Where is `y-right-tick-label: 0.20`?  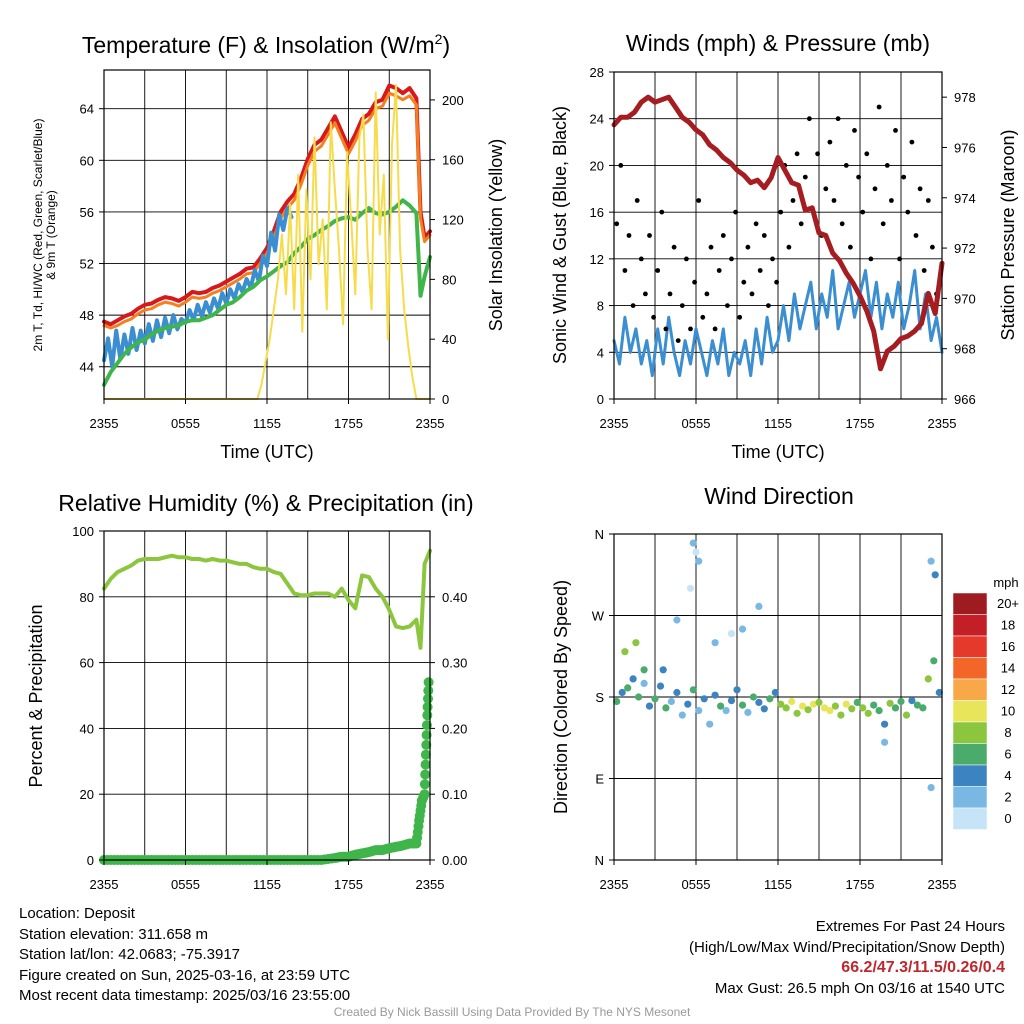 y-right-tick-label: 0.20 is located at coordinates (454, 728).